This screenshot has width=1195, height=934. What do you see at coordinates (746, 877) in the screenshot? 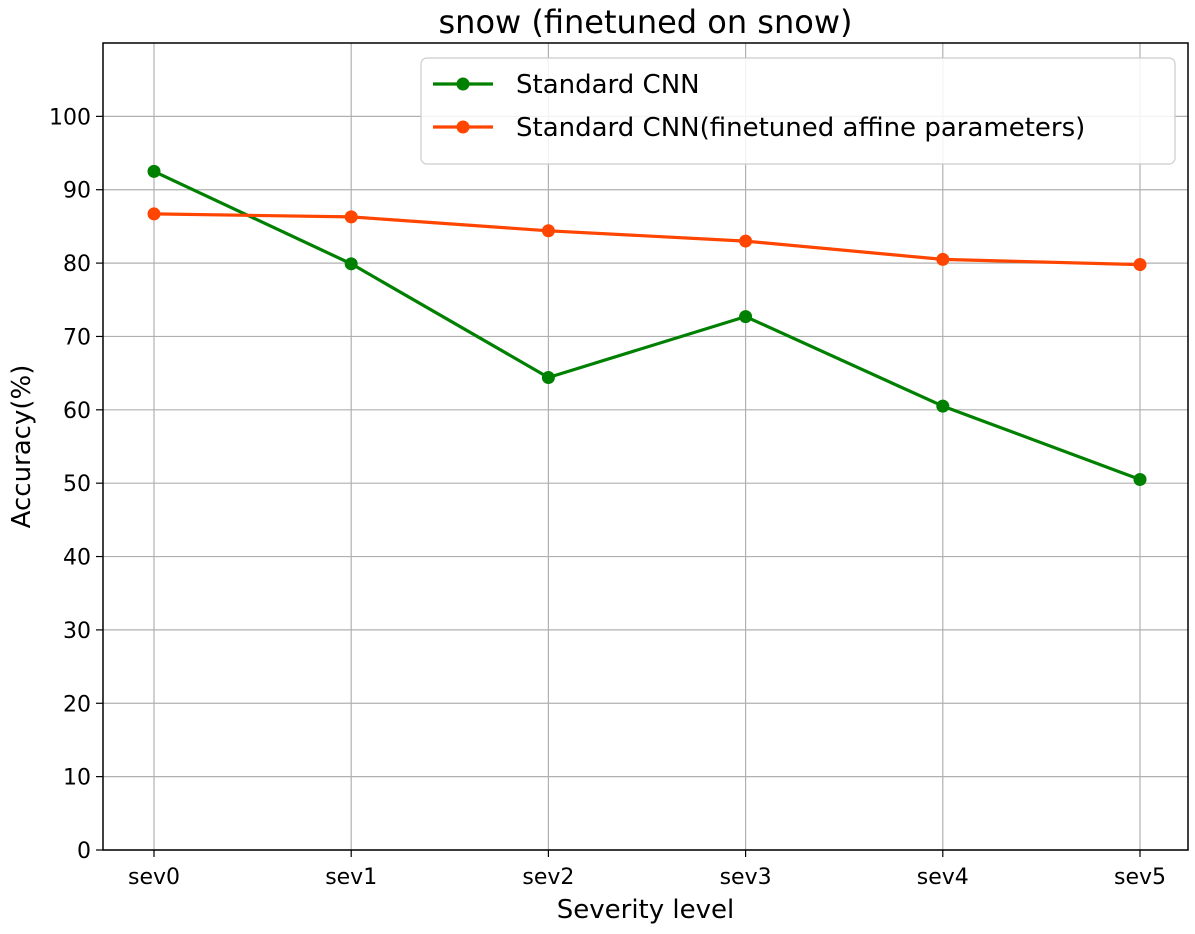
I see `x-tick-label: sev3` at bounding box center [746, 877].